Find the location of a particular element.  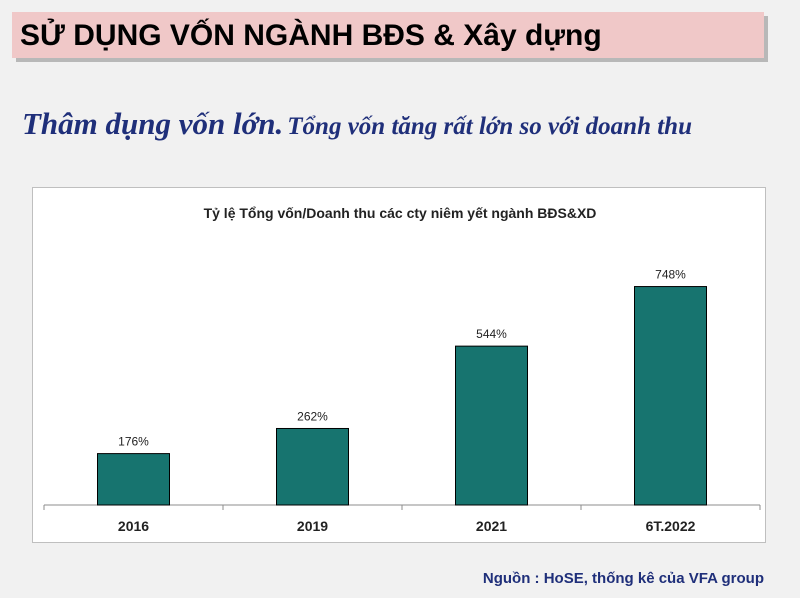

x-tick-label: 2016 is located at coordinates (133, 526).